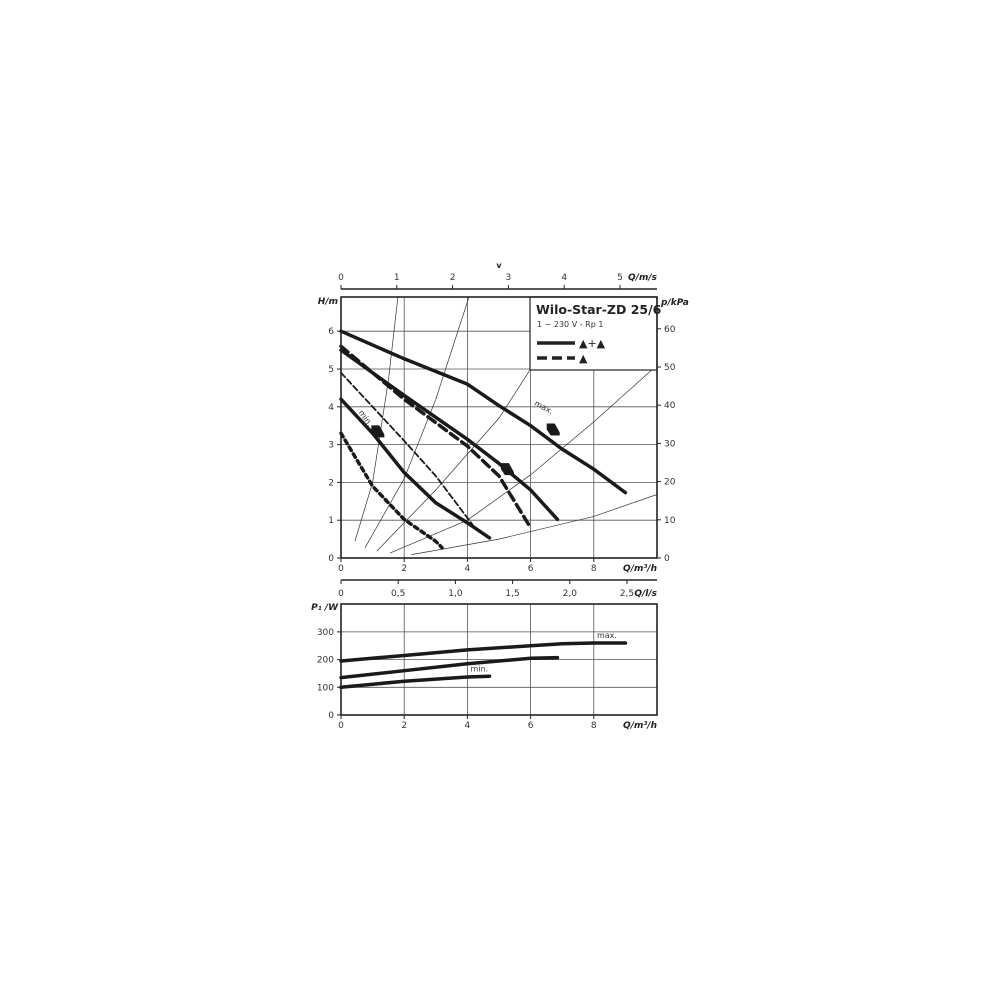 This screenshot has height=1000, width=1000. Describe the element at coordinates (645, 594) in the screenshot. I see `flow-ls-axis-label: Q/l/s` at that location.